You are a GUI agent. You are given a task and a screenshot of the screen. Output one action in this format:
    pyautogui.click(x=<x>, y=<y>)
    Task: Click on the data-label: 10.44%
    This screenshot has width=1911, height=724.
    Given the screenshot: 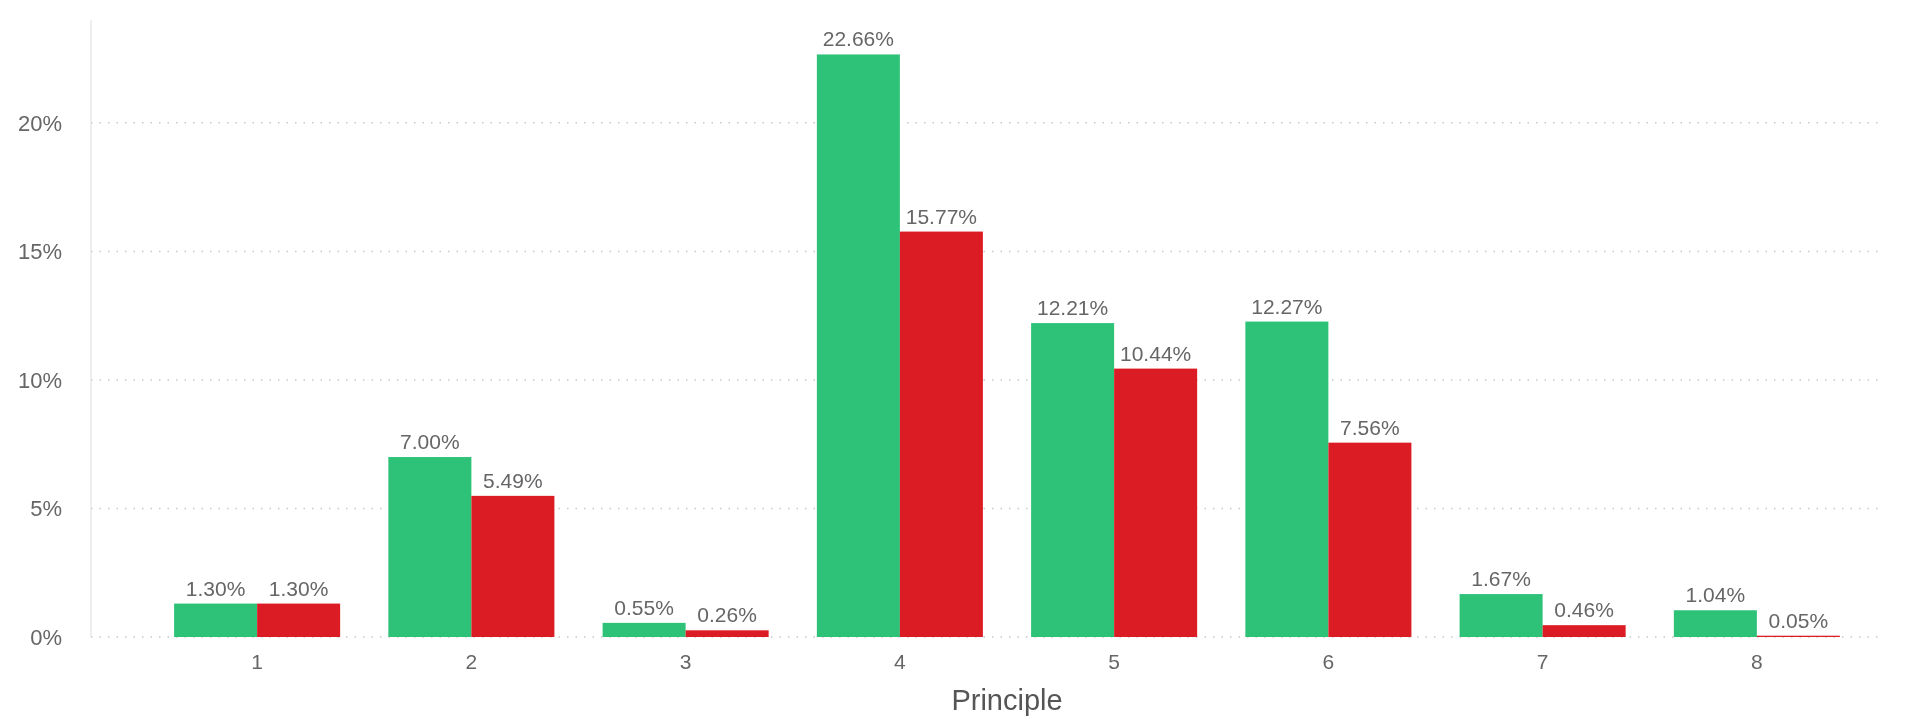 What is the action you would take?
    pyautogui.click(x=1156, y=353)
    